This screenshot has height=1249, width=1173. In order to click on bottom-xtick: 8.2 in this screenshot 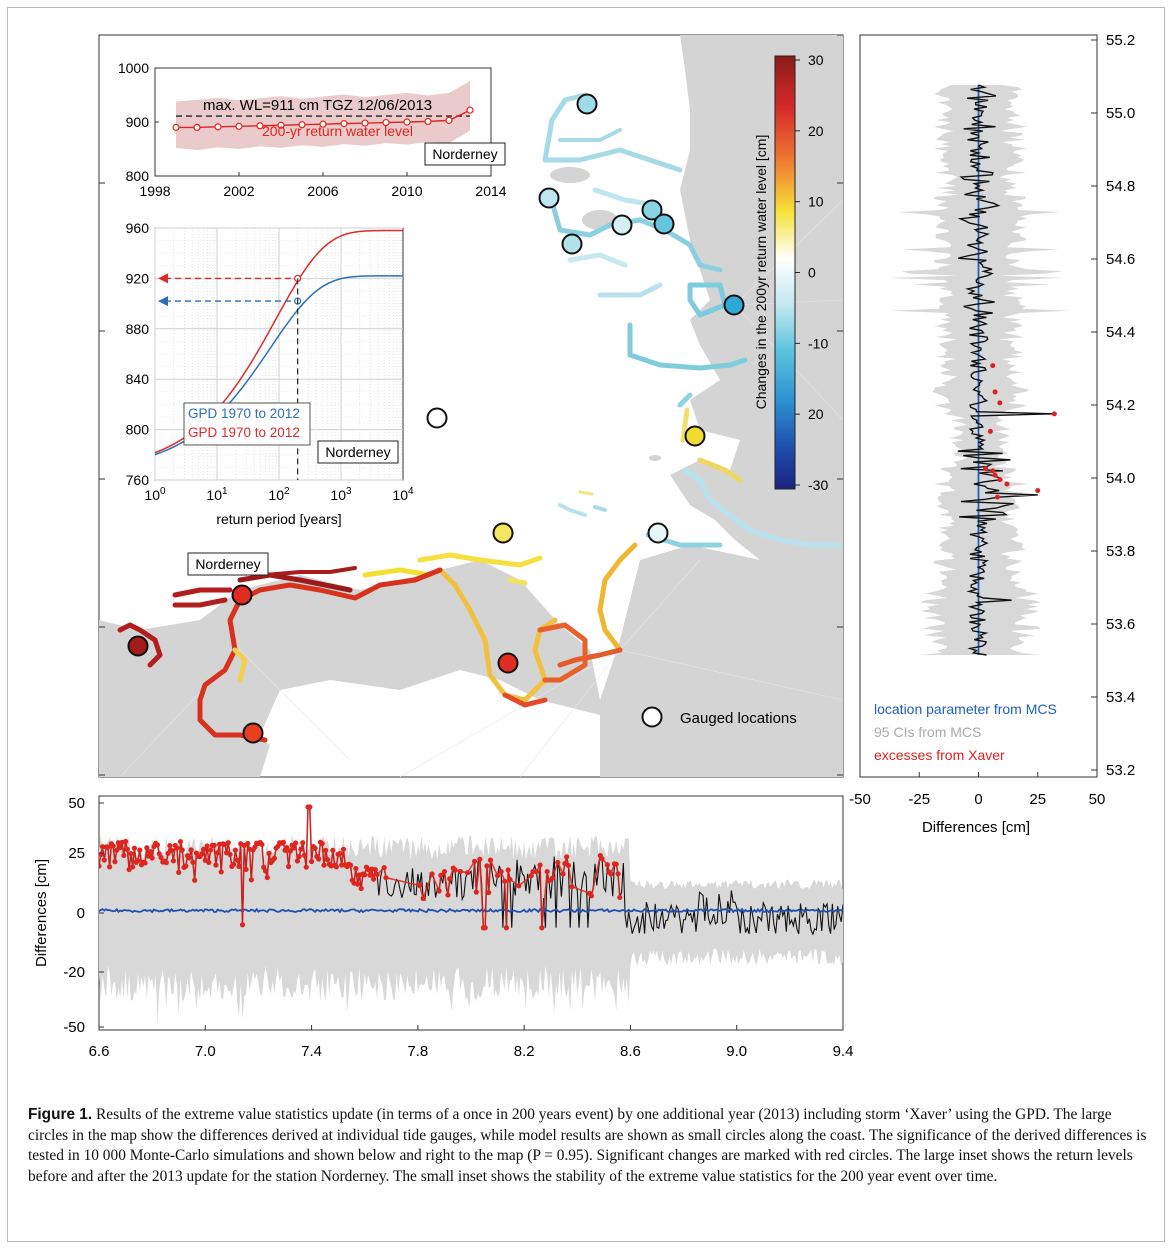, I will do `click(524, 1051)`.